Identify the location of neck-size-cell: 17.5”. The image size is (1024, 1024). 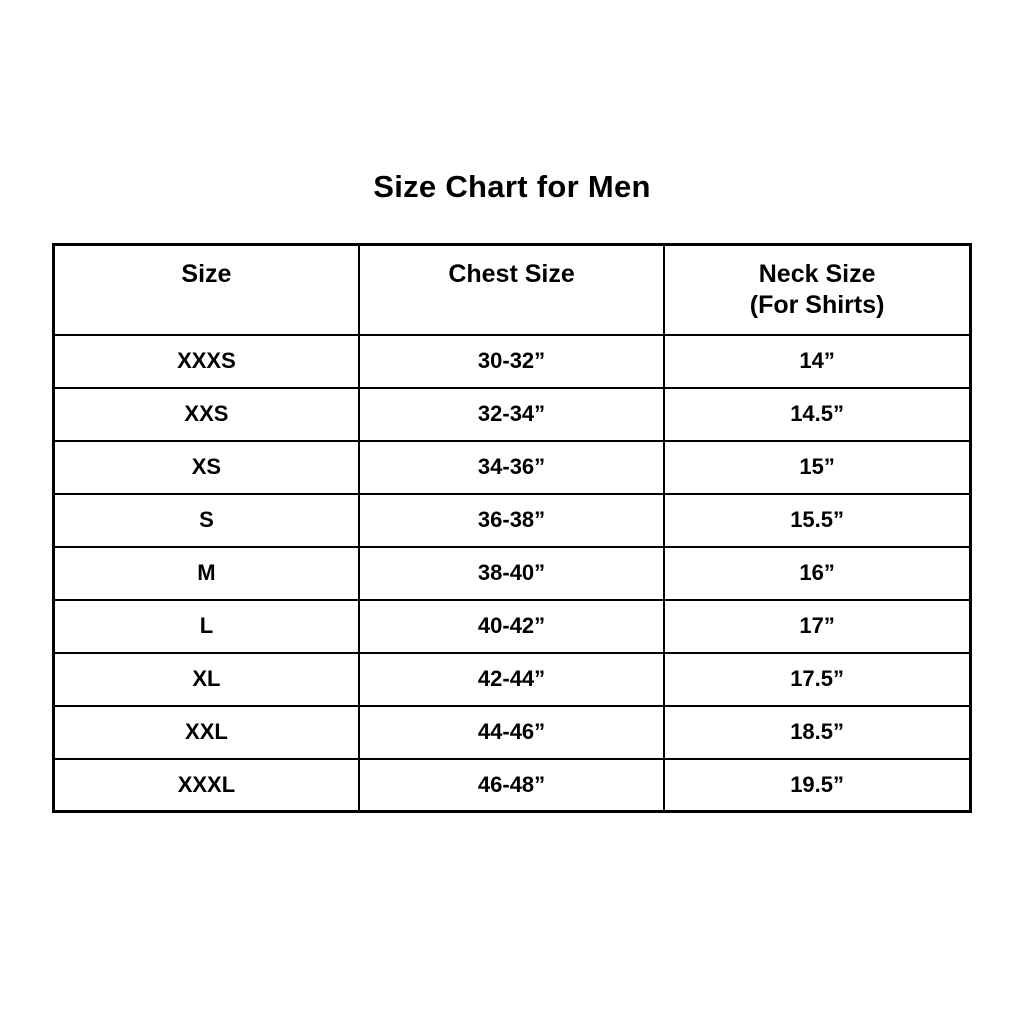
(817, 679).